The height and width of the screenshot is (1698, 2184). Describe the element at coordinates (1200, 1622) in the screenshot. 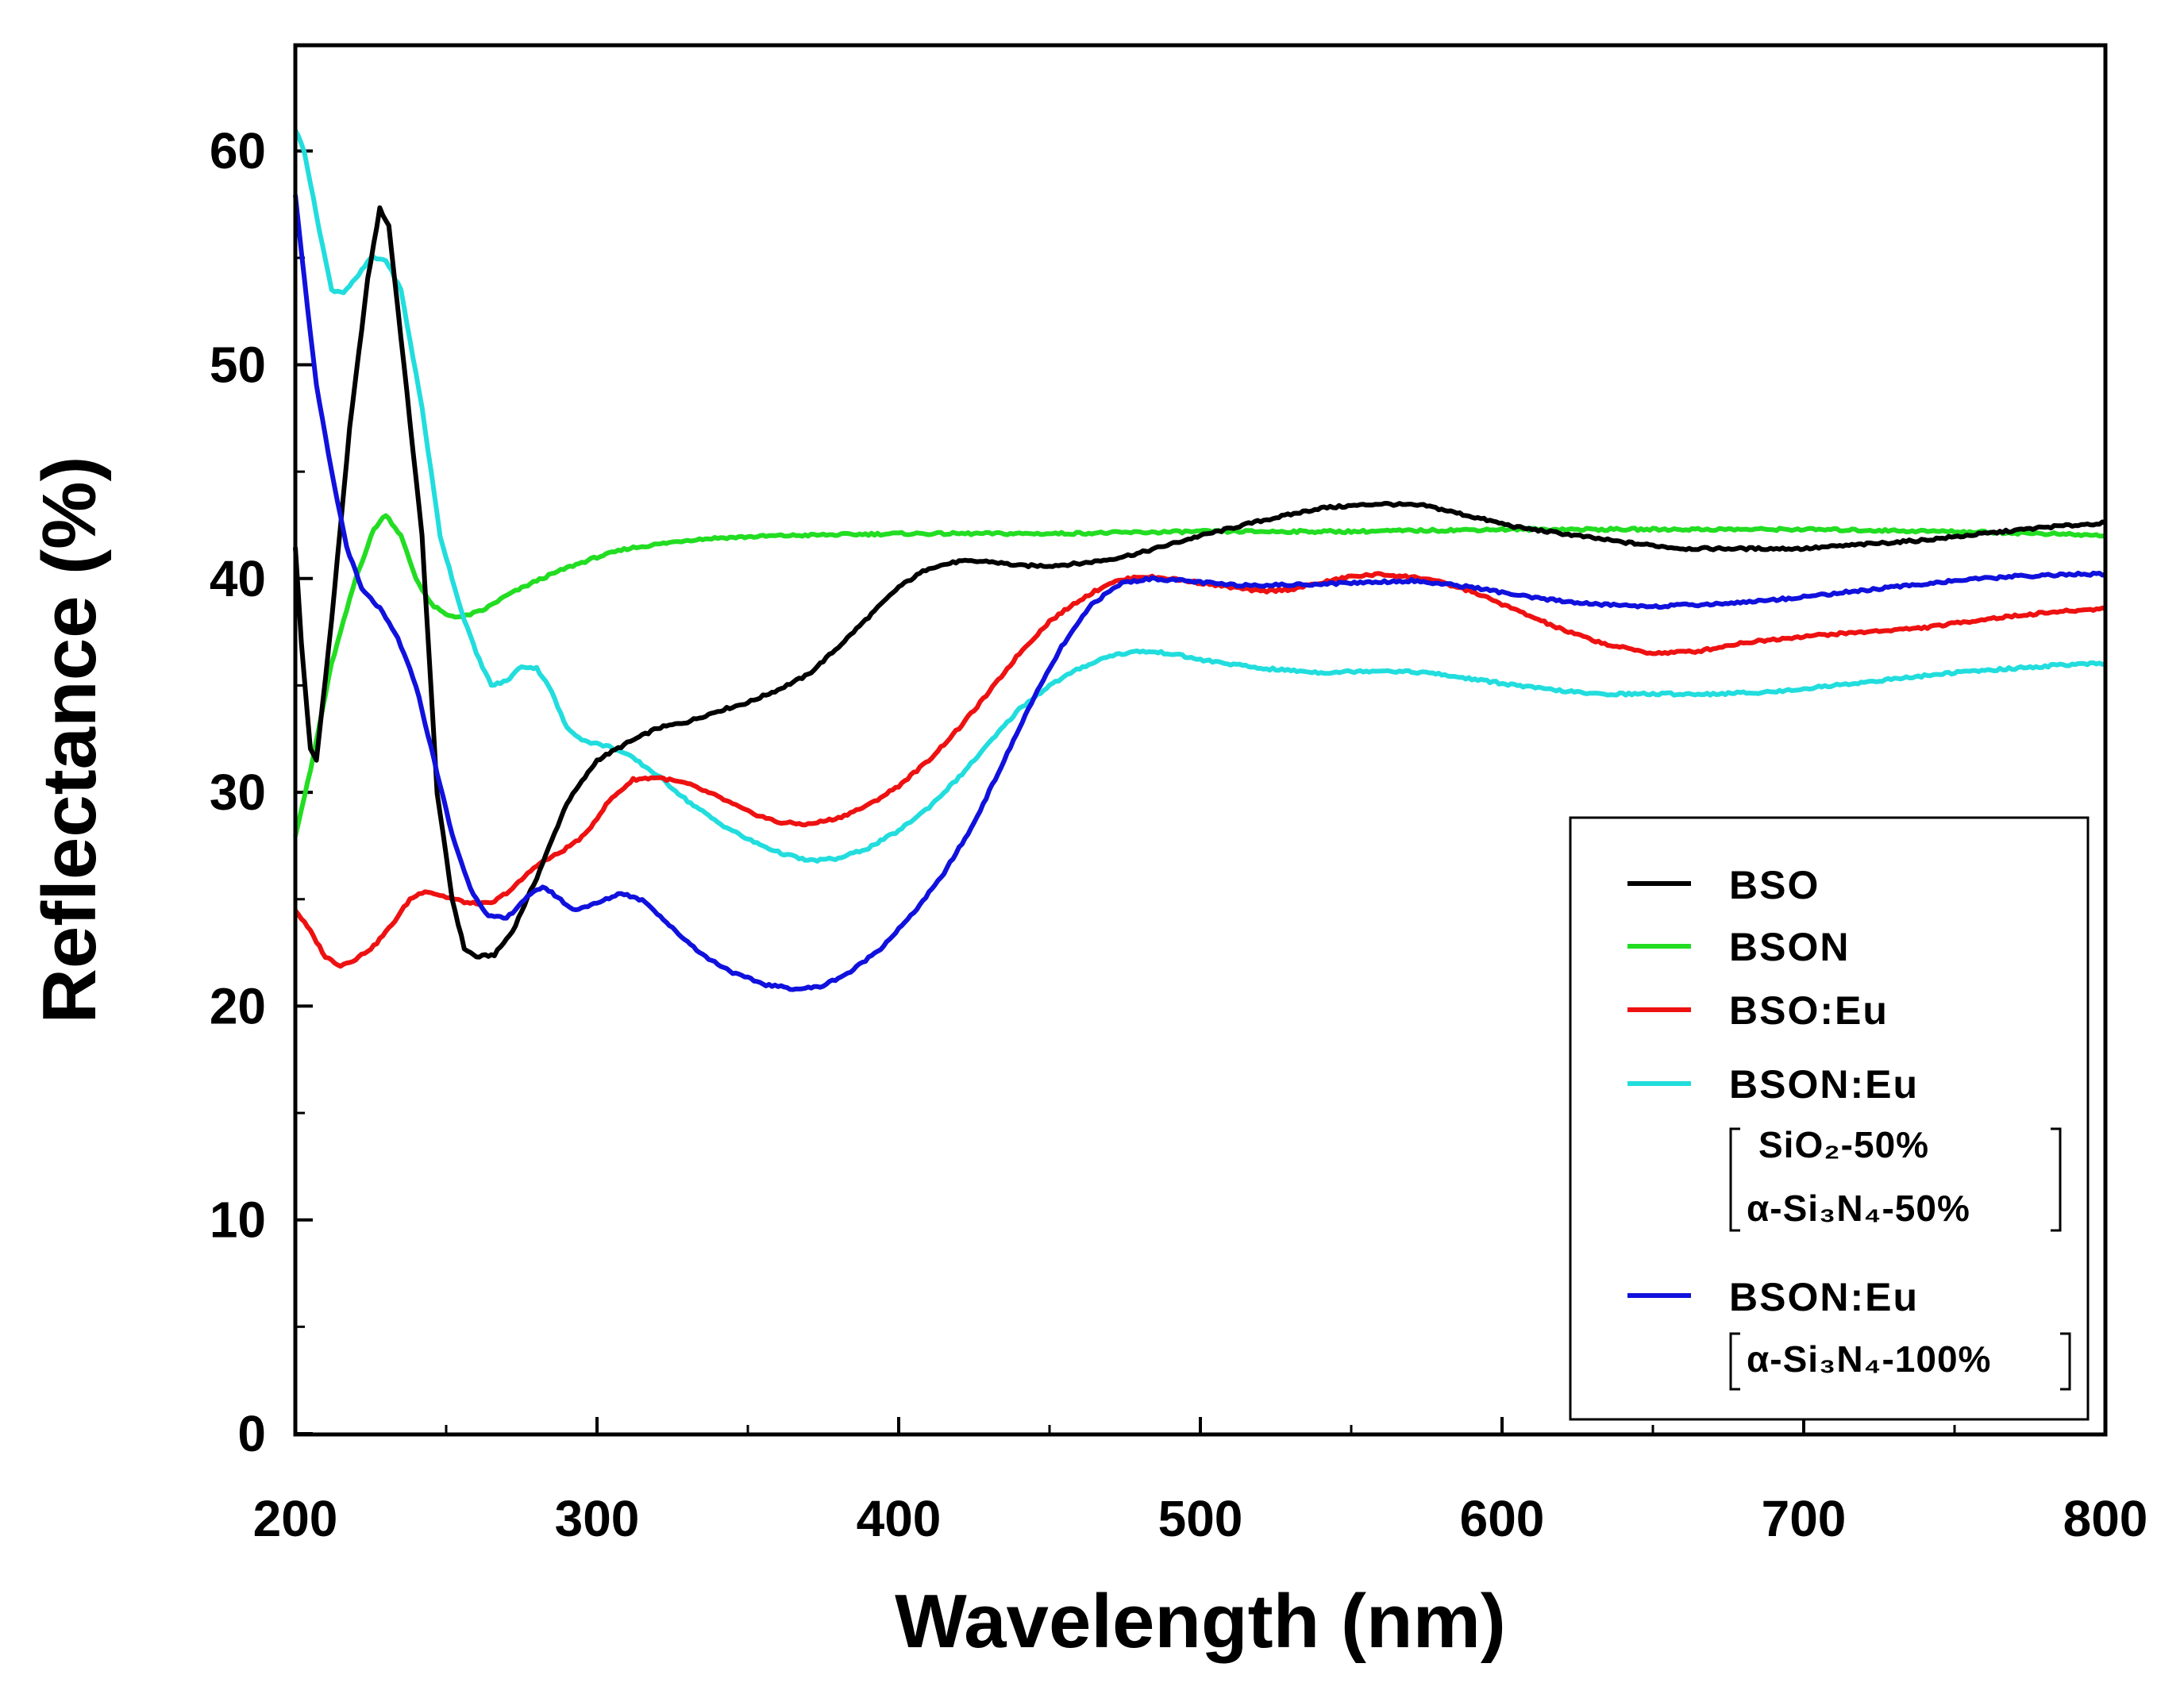

I see `x-axis-title: Wavelength (nm)` at that location.